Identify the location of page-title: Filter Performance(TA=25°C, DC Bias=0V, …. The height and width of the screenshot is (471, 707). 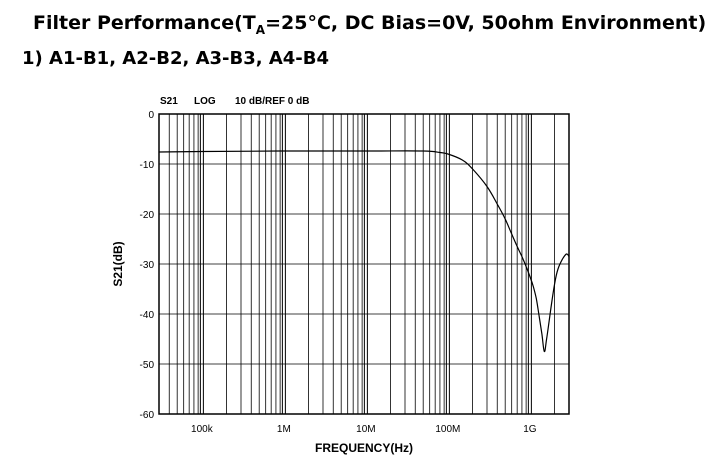
(370, 24).